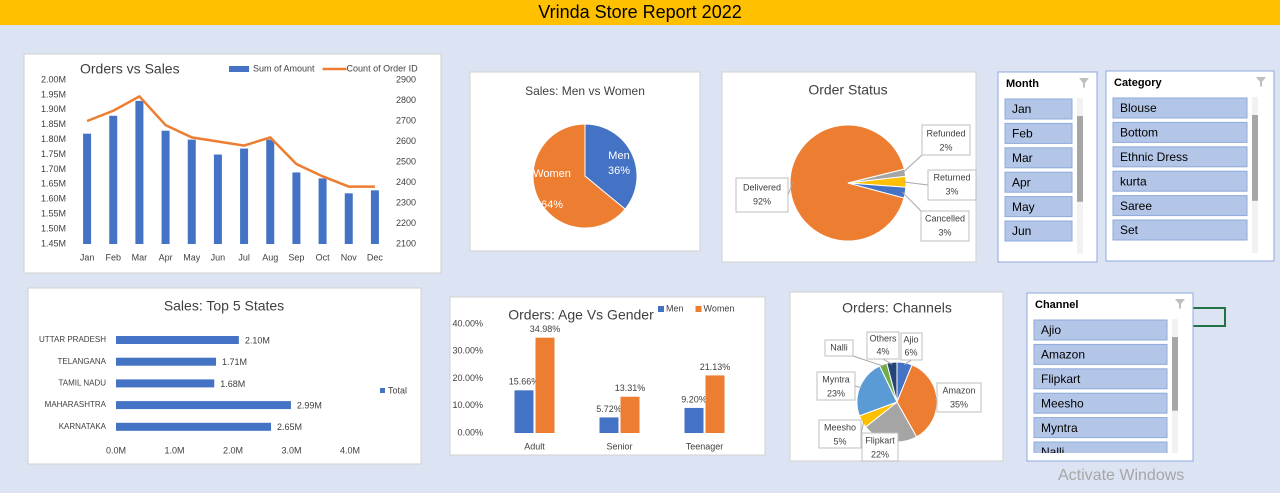  Describe the element at coordinates (847, 90) in the screenshot. I see `chart-title: Order Status` at that location.